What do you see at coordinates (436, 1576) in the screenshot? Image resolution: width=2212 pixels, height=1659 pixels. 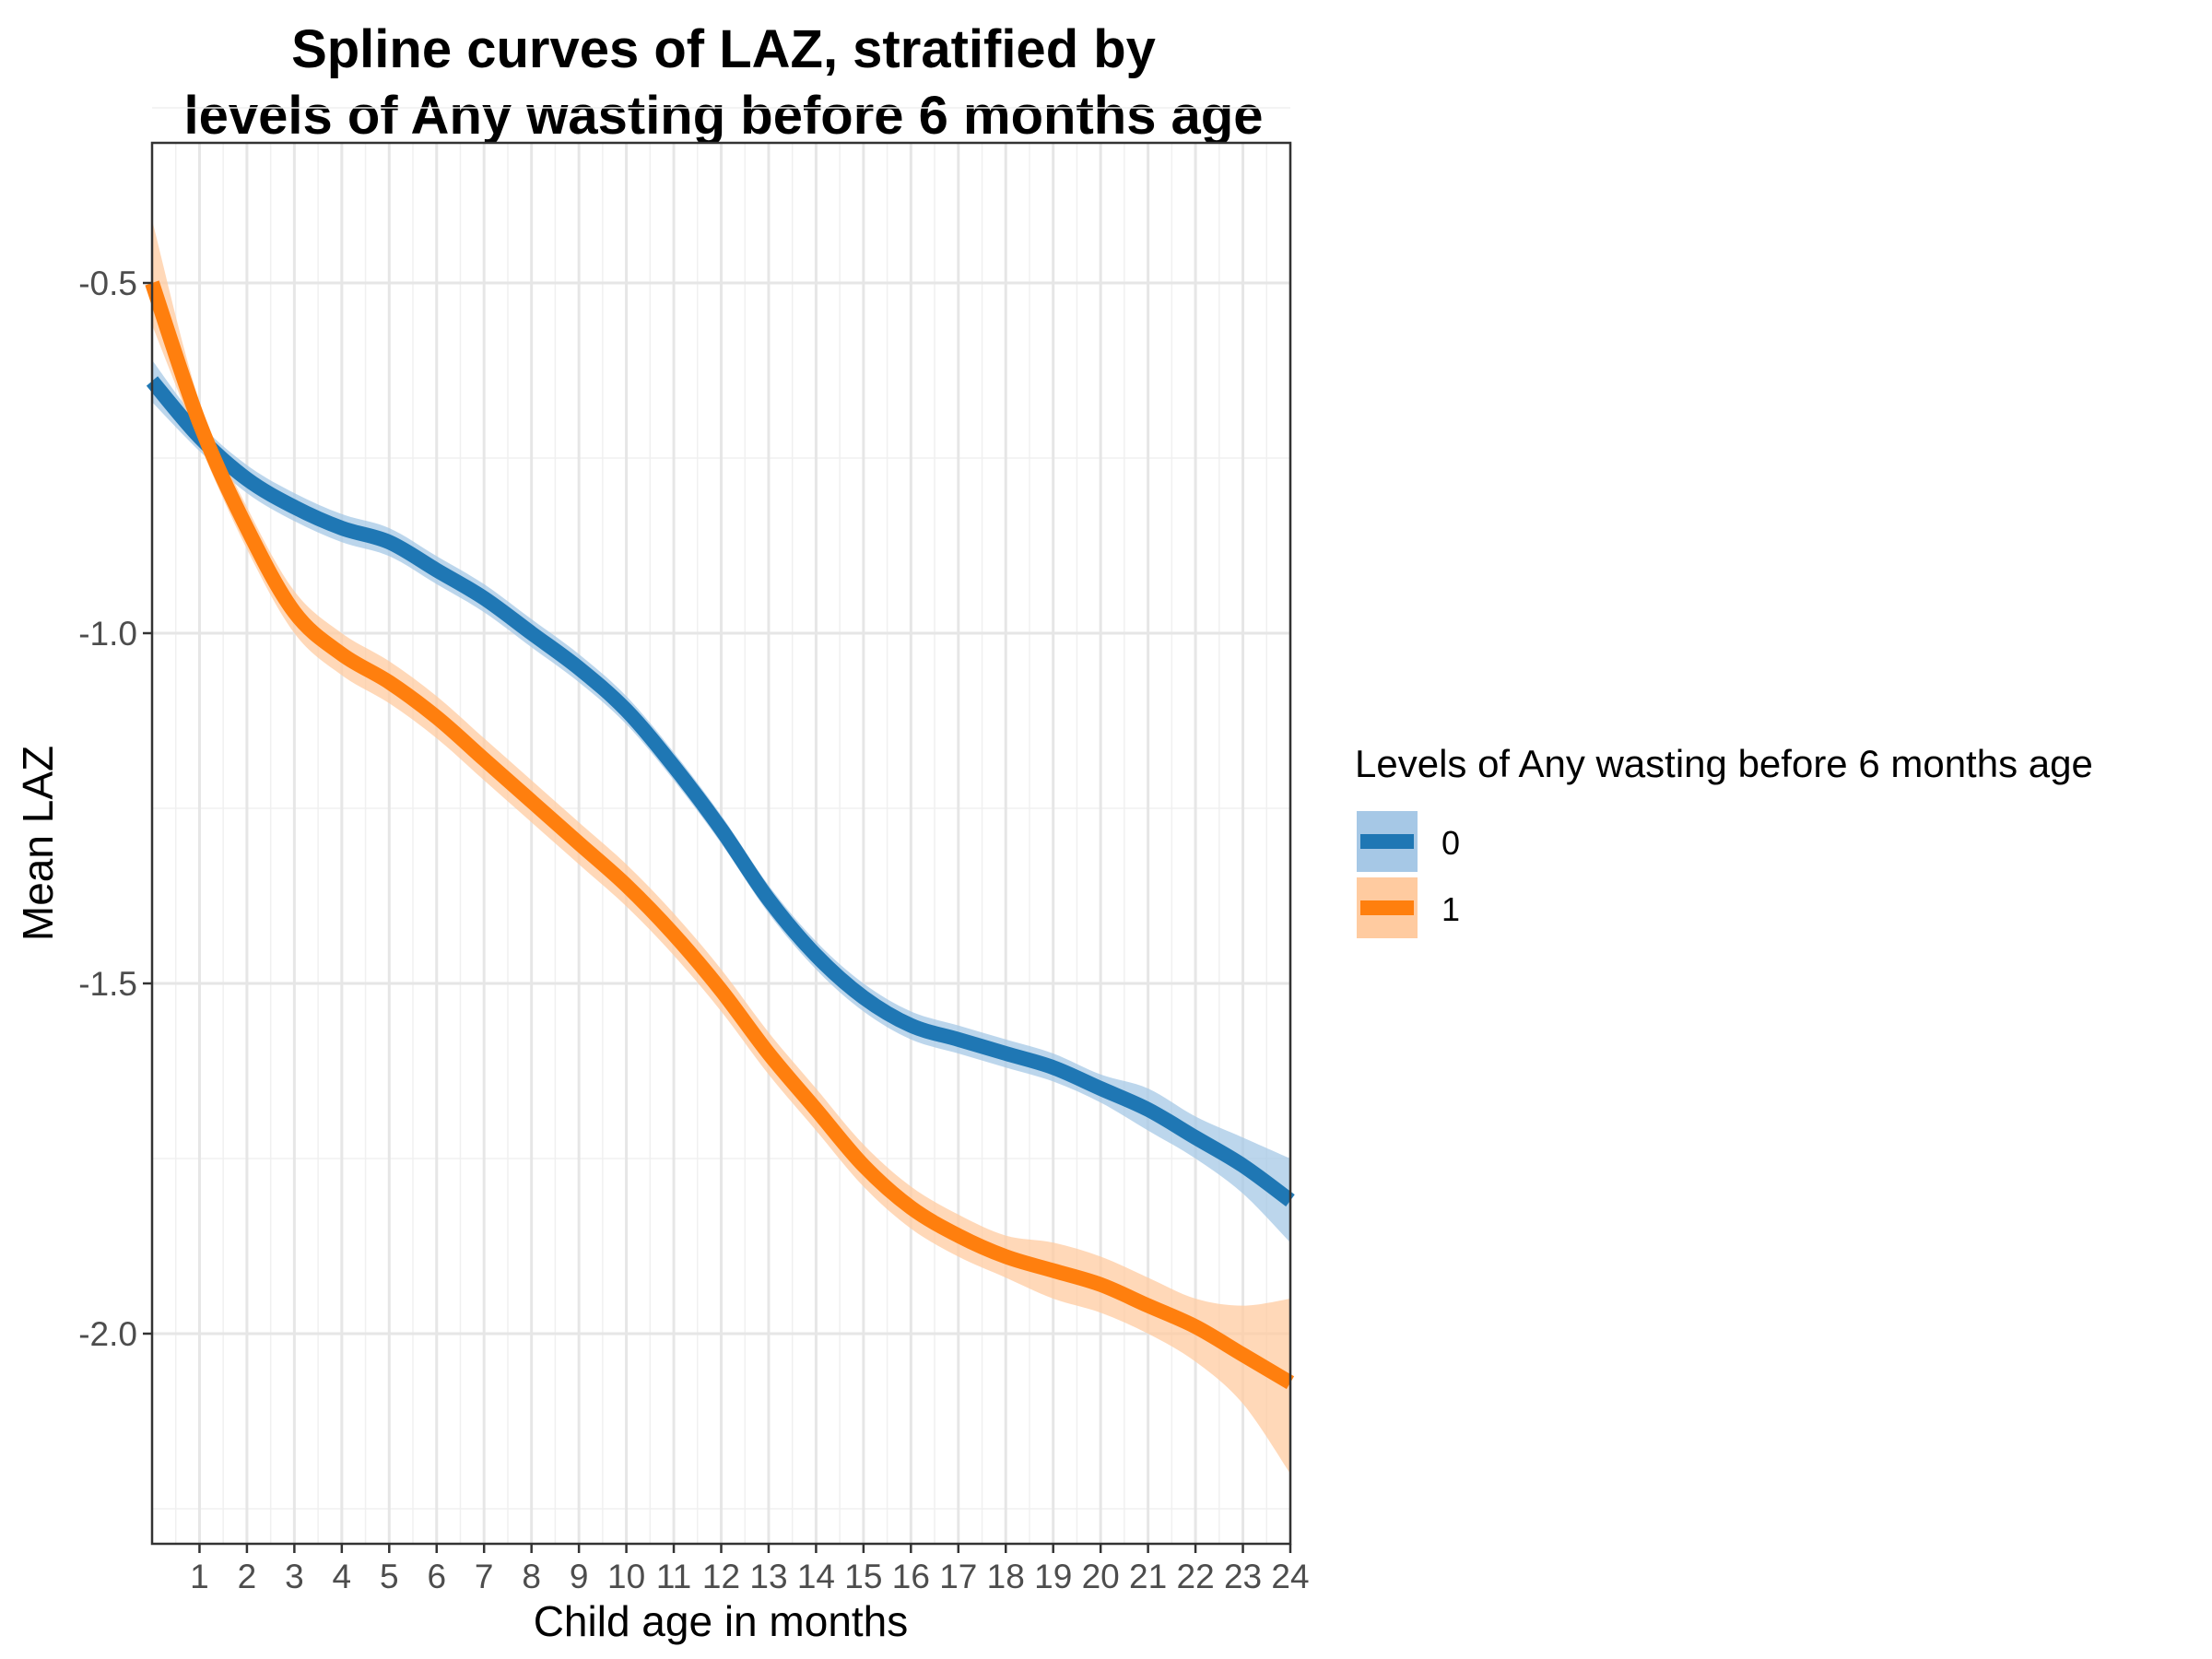 I see `x-tick-label: 6` at bounding box center [436, 1576].